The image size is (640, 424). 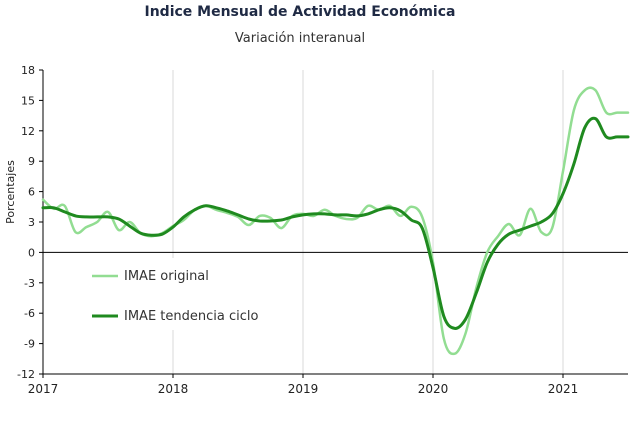 What do you see at coordinates (191, 316) in the screenshot?
I see `legend-label: IMAE tendencia ciclo` at bounding box center [191, 316].